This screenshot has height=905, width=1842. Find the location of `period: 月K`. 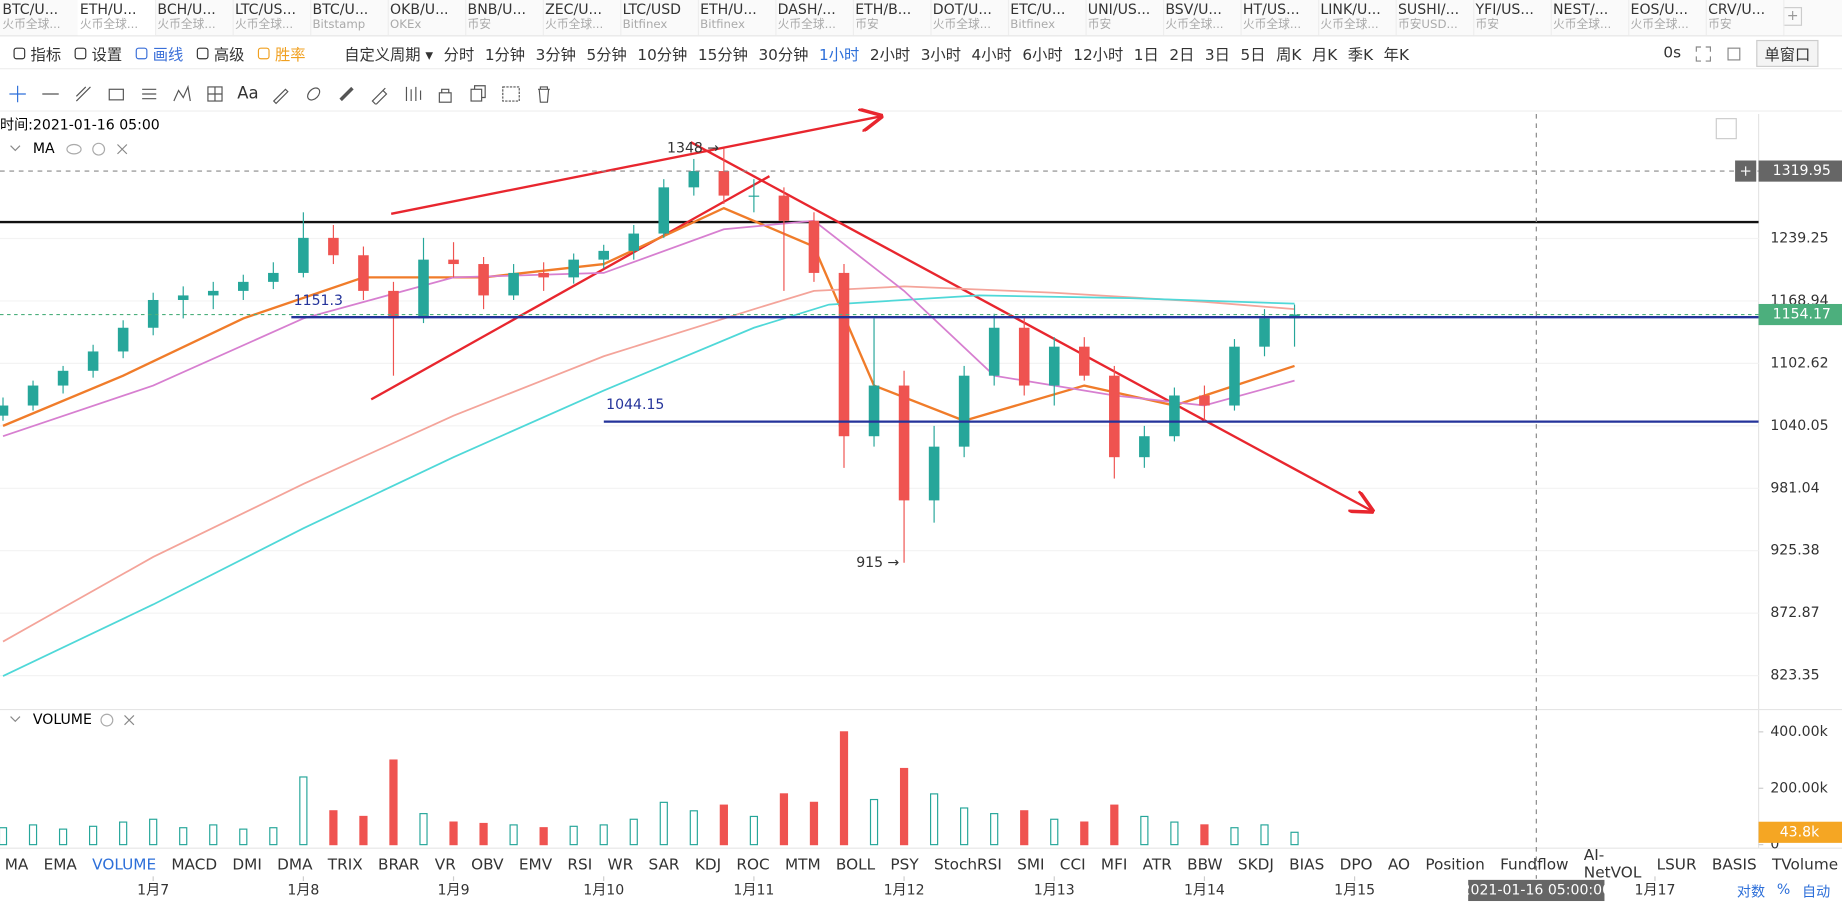

period: 月K is located at coordinates (1324, 55).